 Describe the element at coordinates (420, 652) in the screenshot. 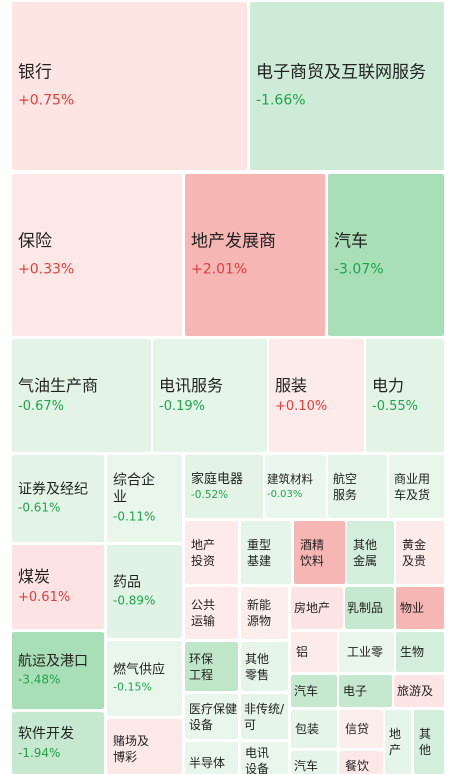

I see `tile-biotech: 生物` at that location.